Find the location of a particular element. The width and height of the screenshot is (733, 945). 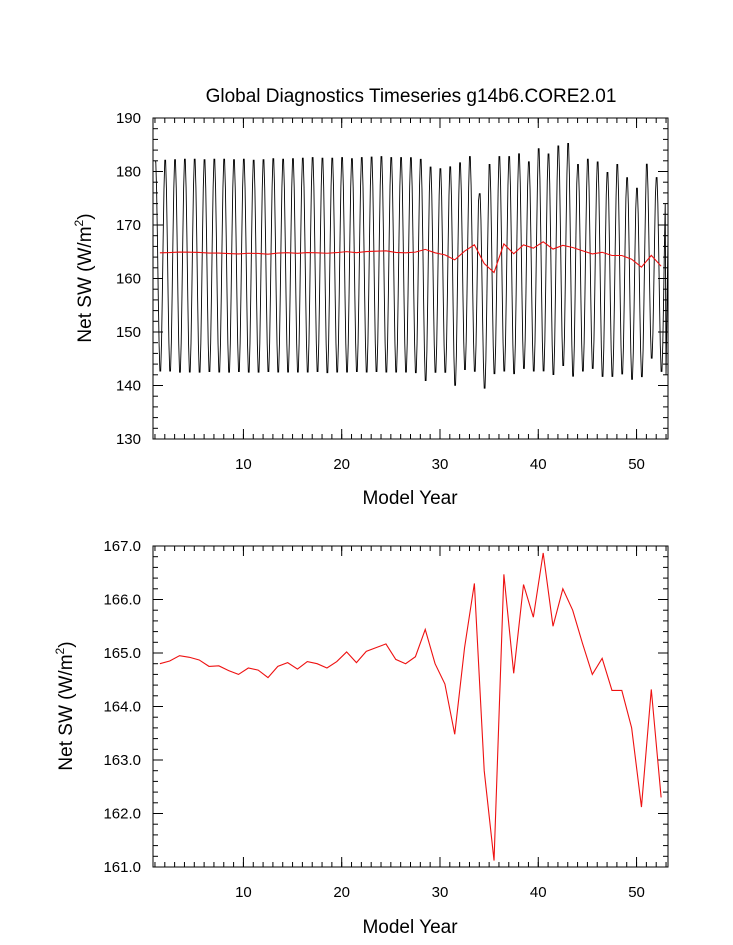

top-y-label-close: ) is located at coordinates (85, 216).